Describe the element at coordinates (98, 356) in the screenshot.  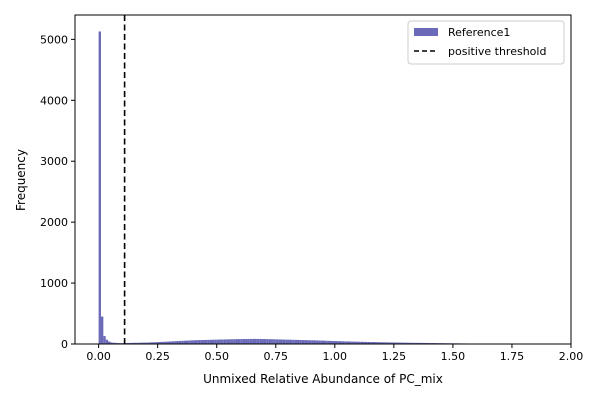
I see `x-tick-label: 0.00` at that location.